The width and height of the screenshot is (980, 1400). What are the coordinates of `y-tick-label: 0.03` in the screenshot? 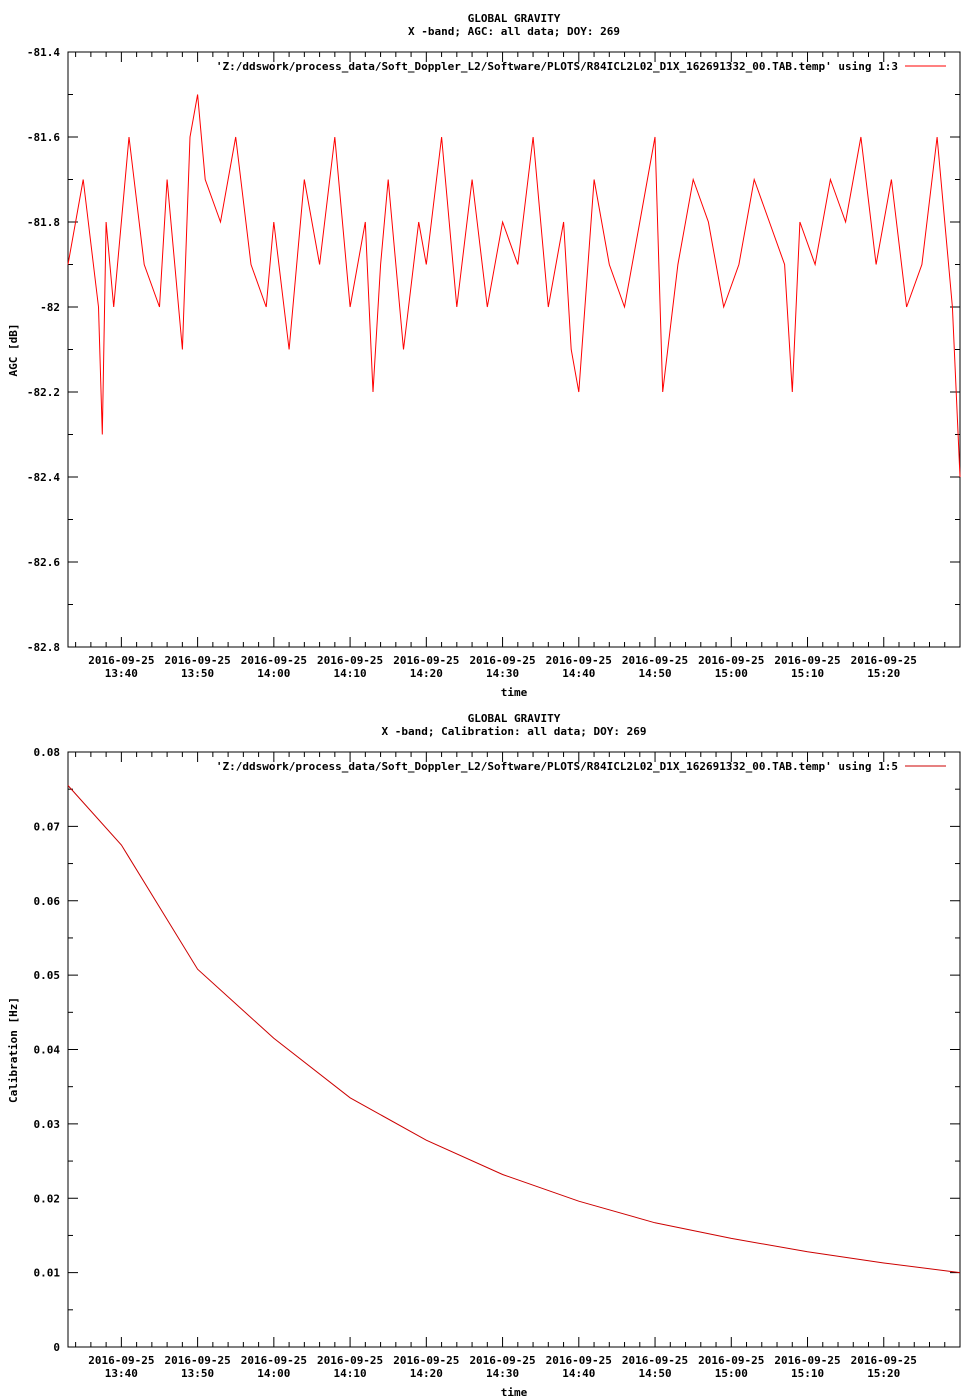 It's located at (47, 1124).